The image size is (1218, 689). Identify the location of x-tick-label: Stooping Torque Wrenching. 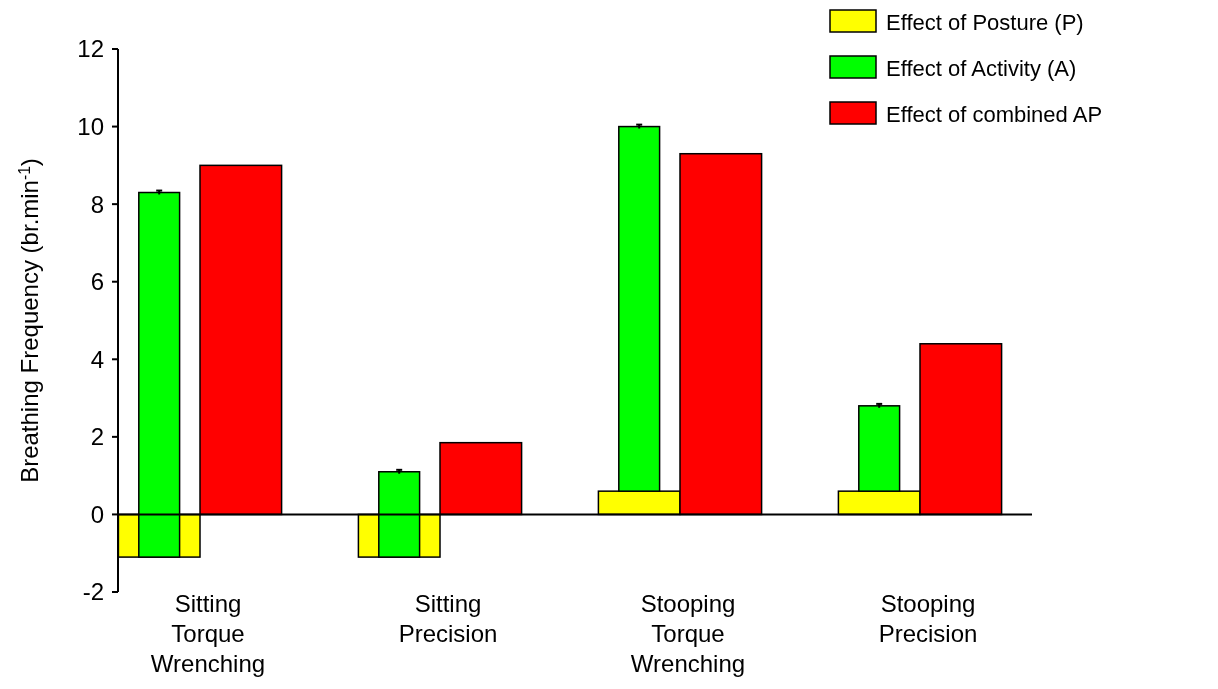
(688, 633).